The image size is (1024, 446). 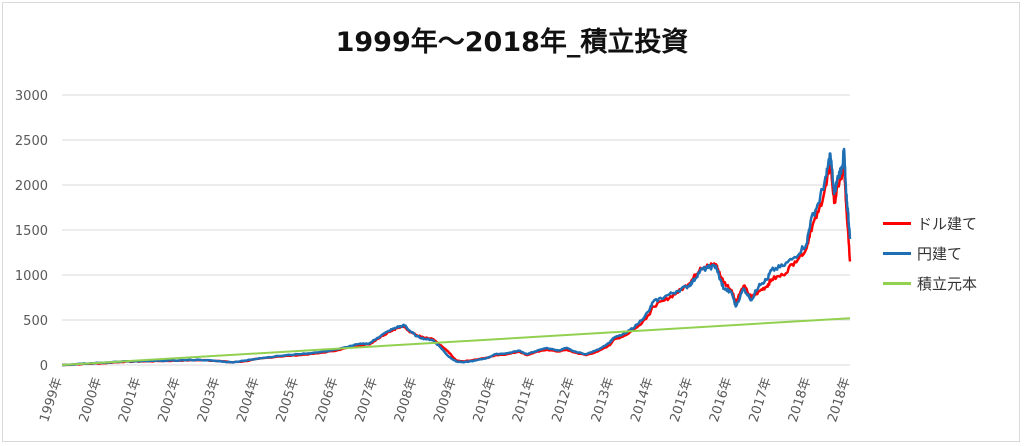 I want to click on legend: ドル建て 円建て 積立元本, so click(x=953, y=253).